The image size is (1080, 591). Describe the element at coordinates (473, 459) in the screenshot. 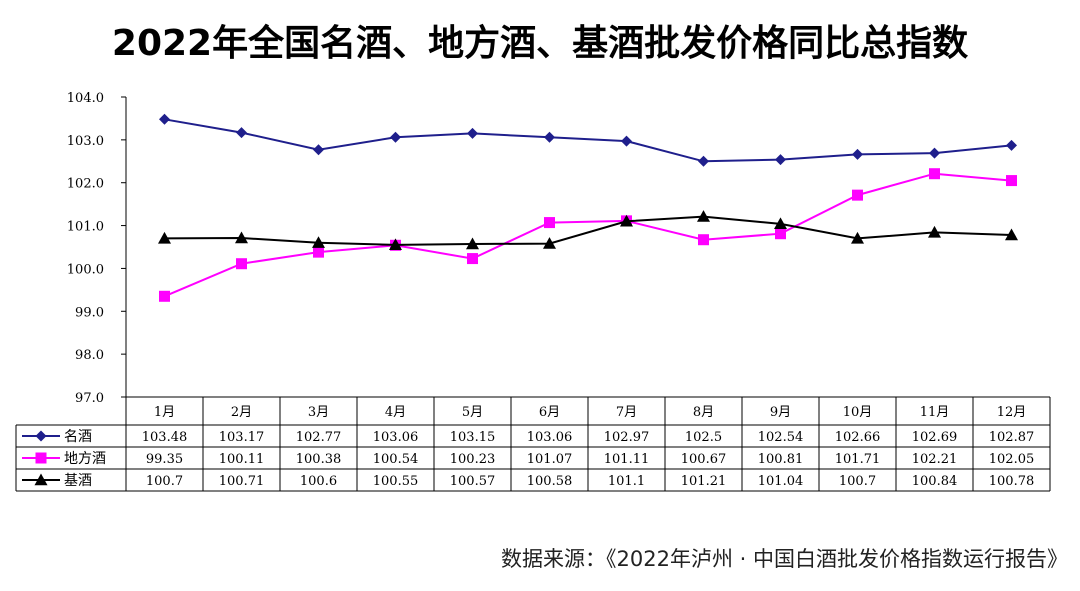

I see `data-label: 100.23` at that location.